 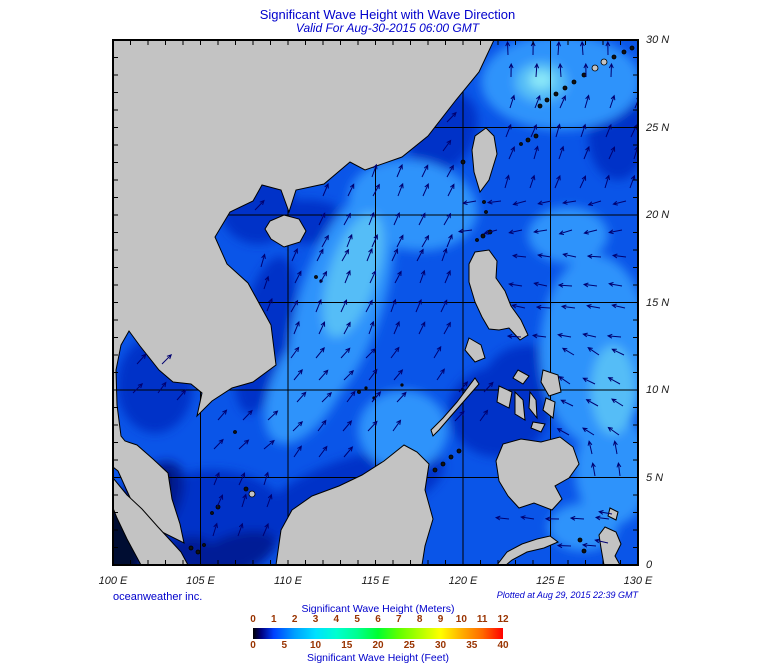 I want to click on legend-feet-title: Significant Wave Height (Feet), so click(x=377, y=658).